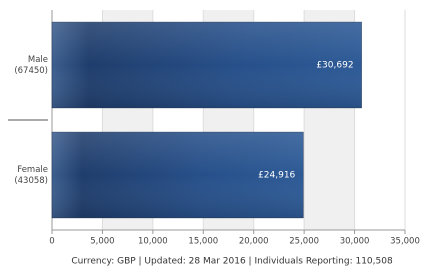 The image size is (424, 270). What do you see at coordinates (304, 242) in the screenshot?
I see `x-tick-label: 25,000` at bounding box center [304, 242].